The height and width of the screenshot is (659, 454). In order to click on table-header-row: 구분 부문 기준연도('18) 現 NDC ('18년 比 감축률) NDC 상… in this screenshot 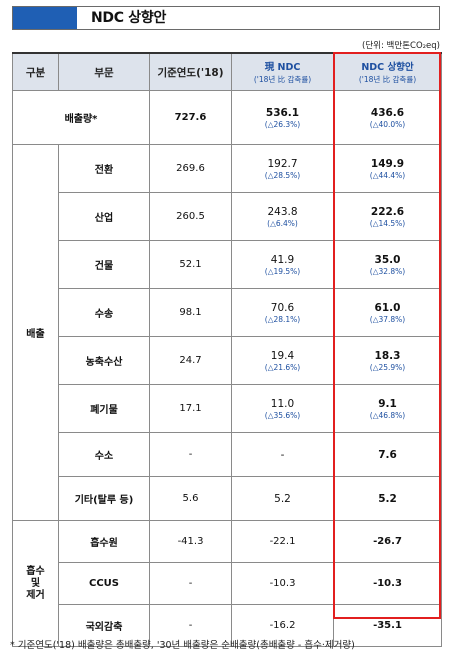, I will do `click(227, 71)`.